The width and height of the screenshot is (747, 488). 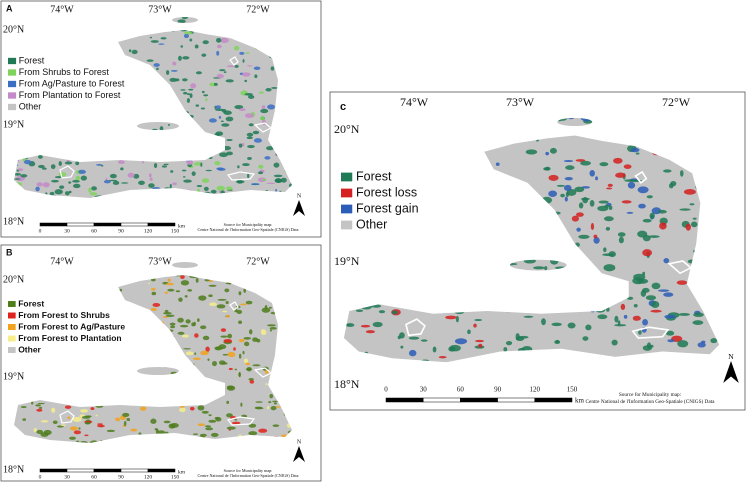 I want to click on panel-label: c, so click(x=343, y=107).